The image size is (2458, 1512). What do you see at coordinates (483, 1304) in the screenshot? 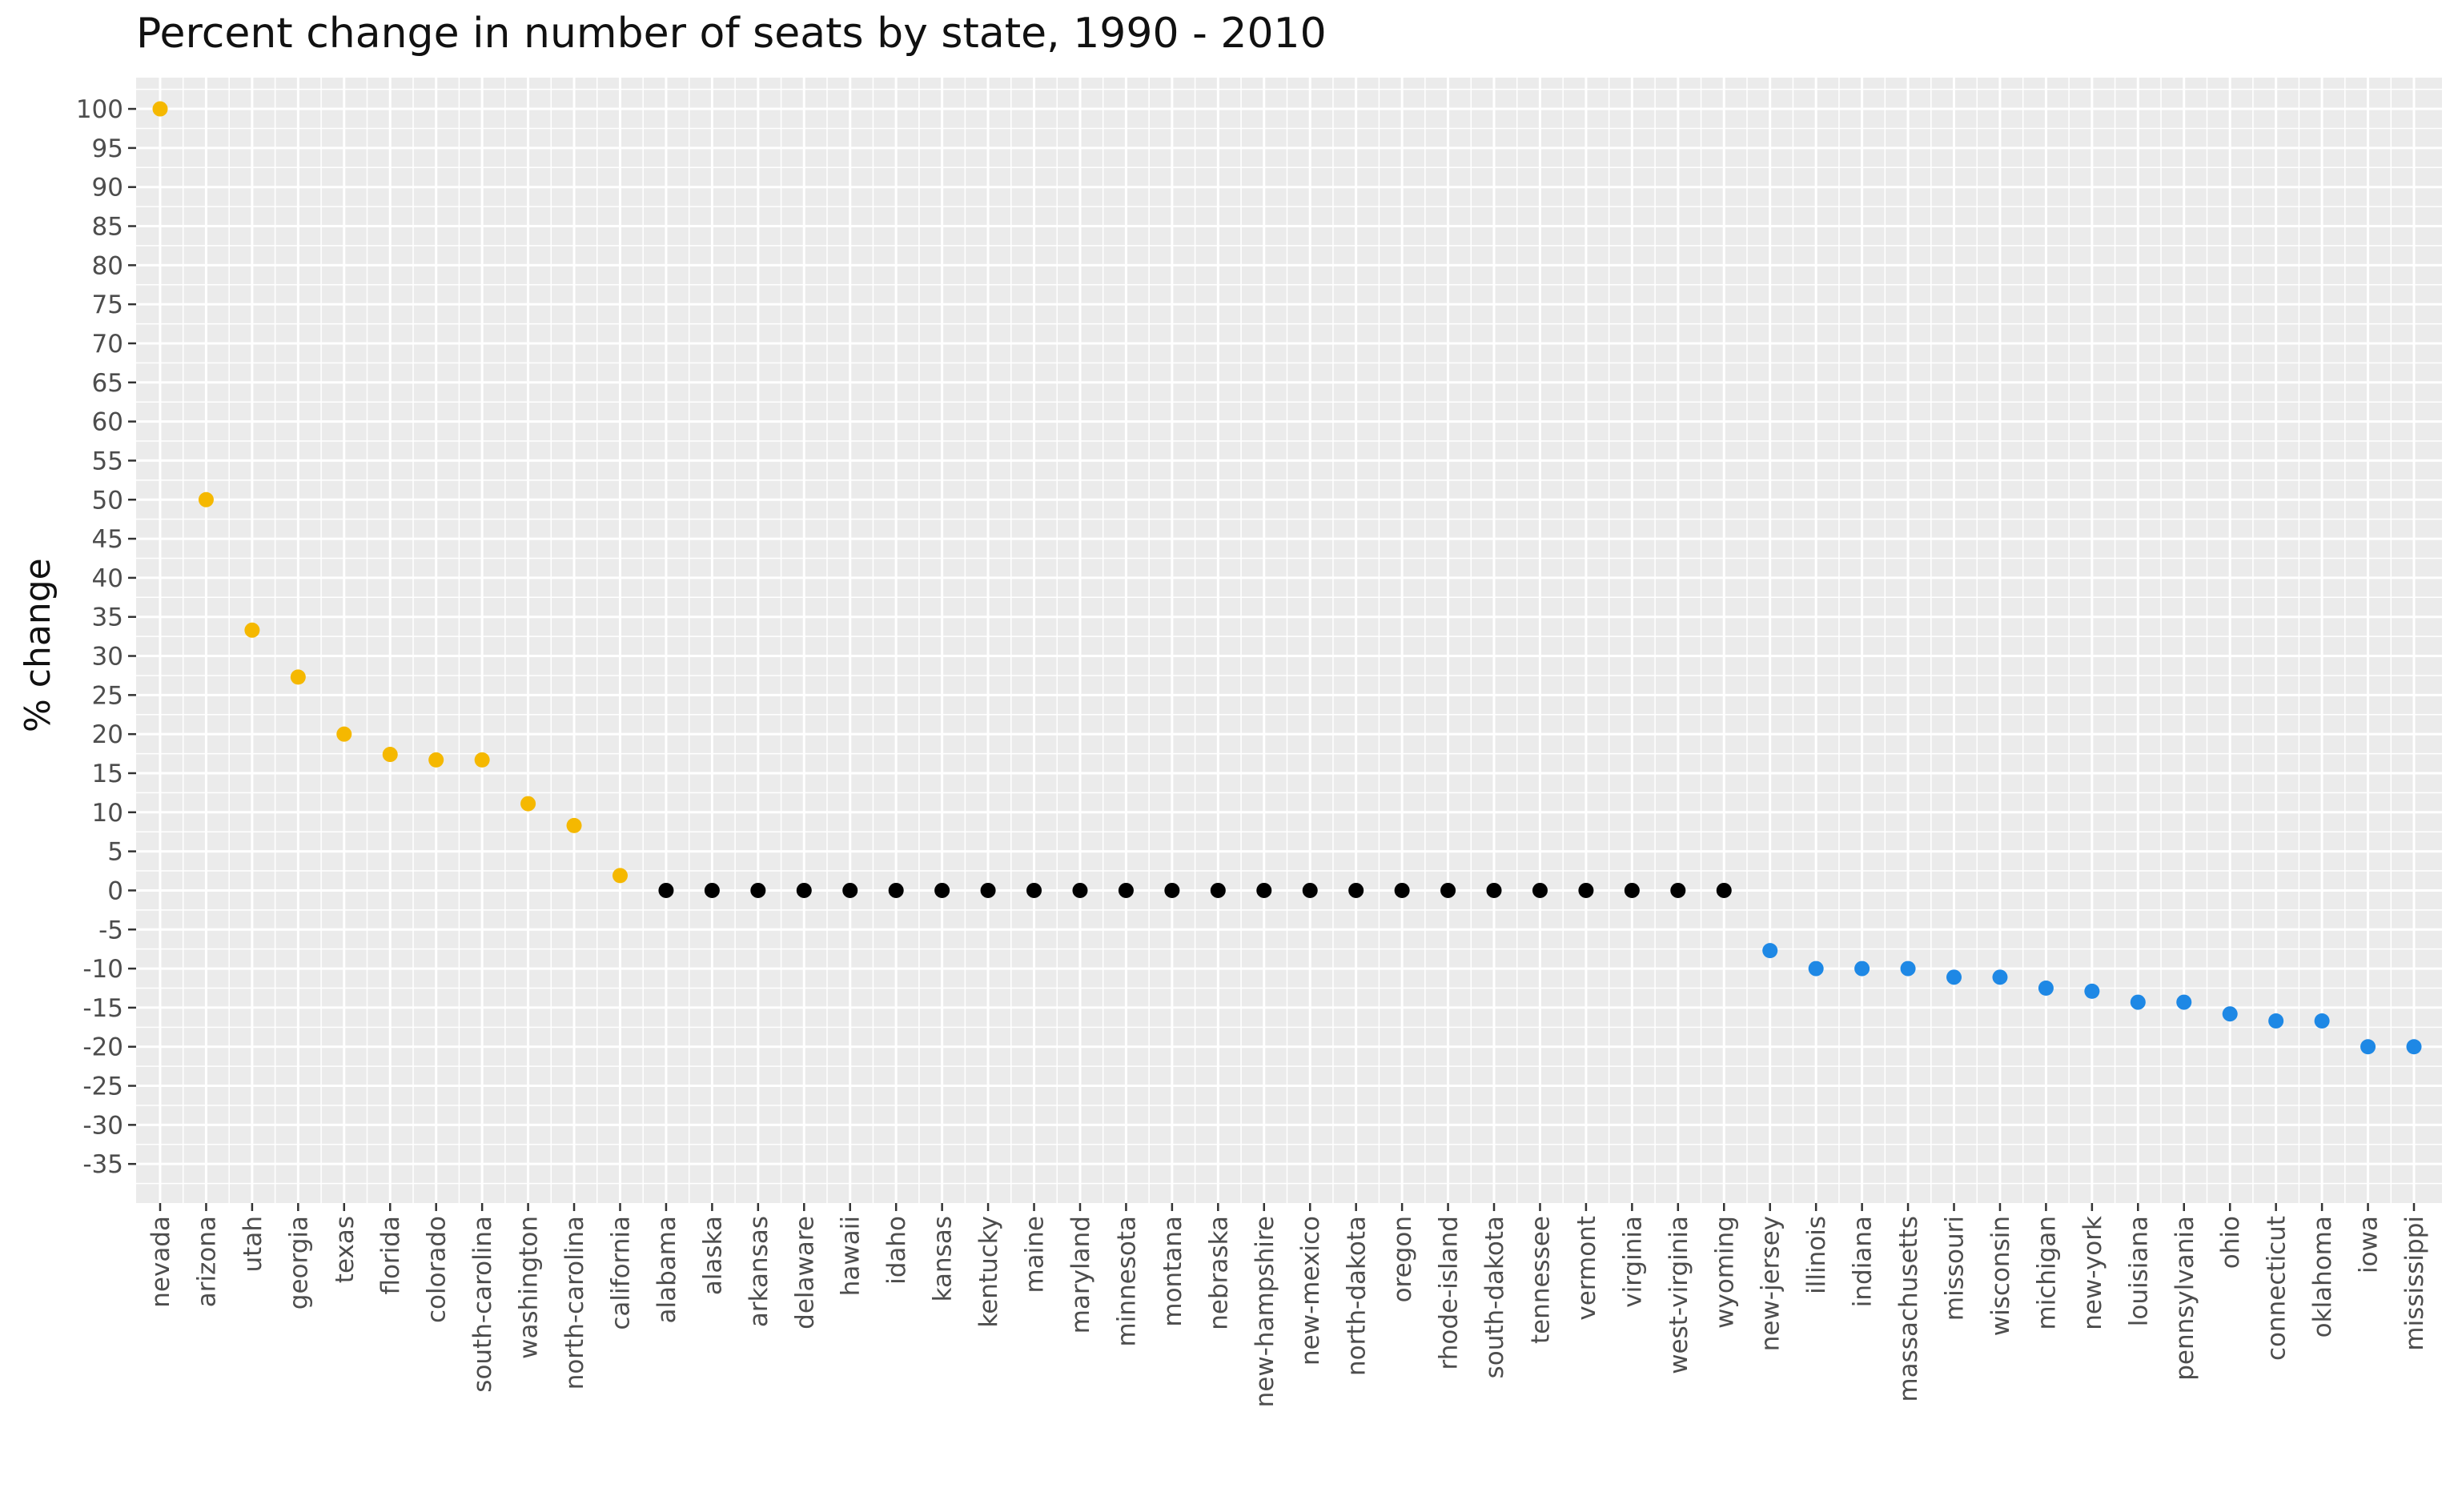
I see `x-tick-label: south-carolina` at bounding box center [483, 1304].